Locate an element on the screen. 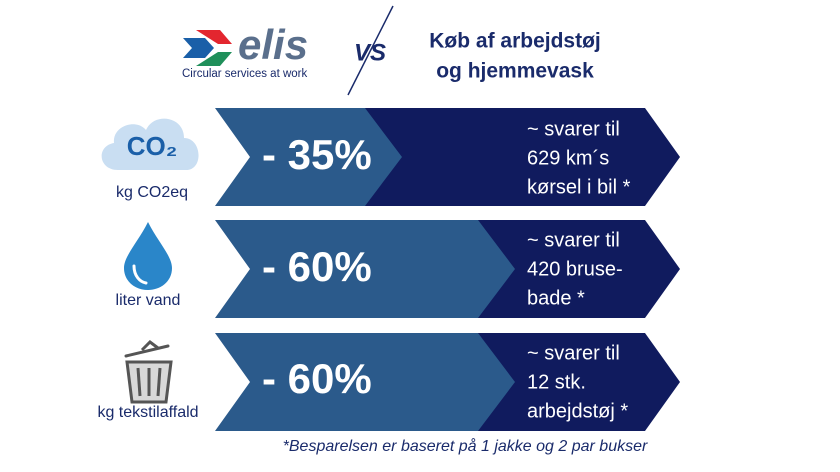 The width and height of the screenshot is (840, 472). vs: VS is located at coordinates (370, 52).